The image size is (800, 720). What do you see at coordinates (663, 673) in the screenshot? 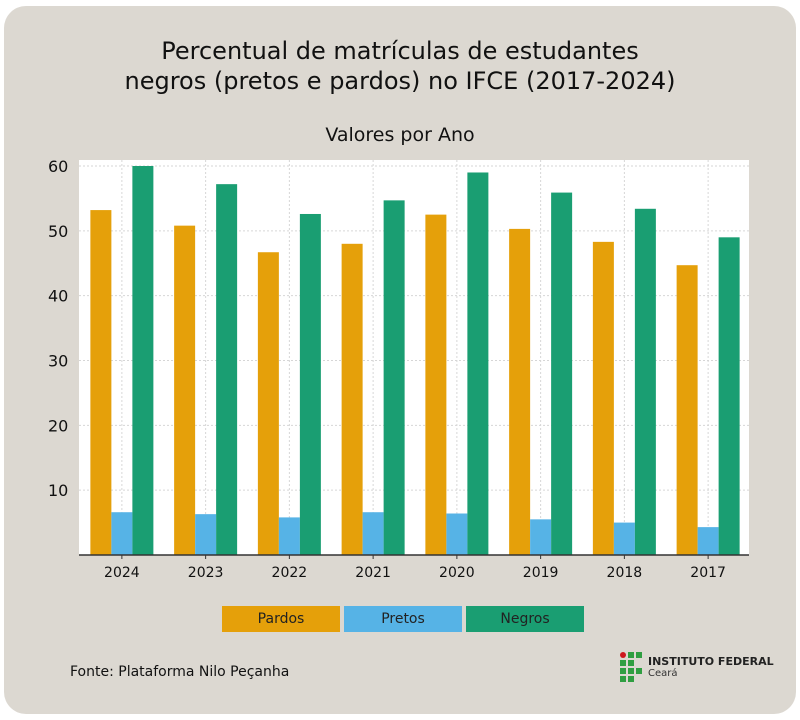
I see `logo-subtext: Ceará` at bounding box center [663, 673].